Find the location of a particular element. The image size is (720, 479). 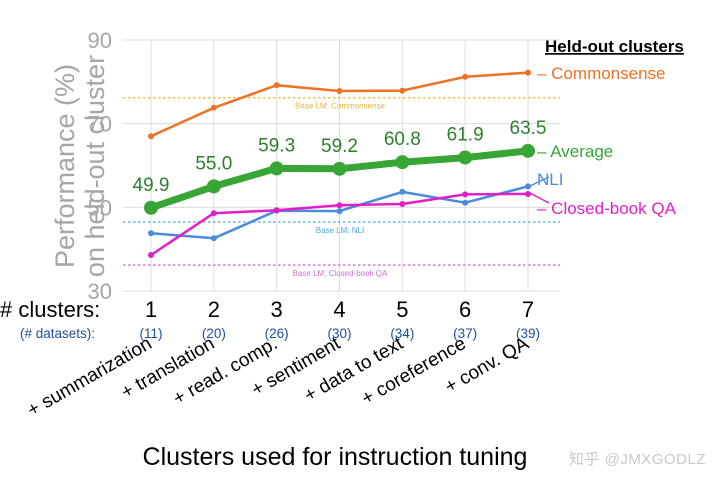

data-label: 59.2 is located at coordinates (339, 146).